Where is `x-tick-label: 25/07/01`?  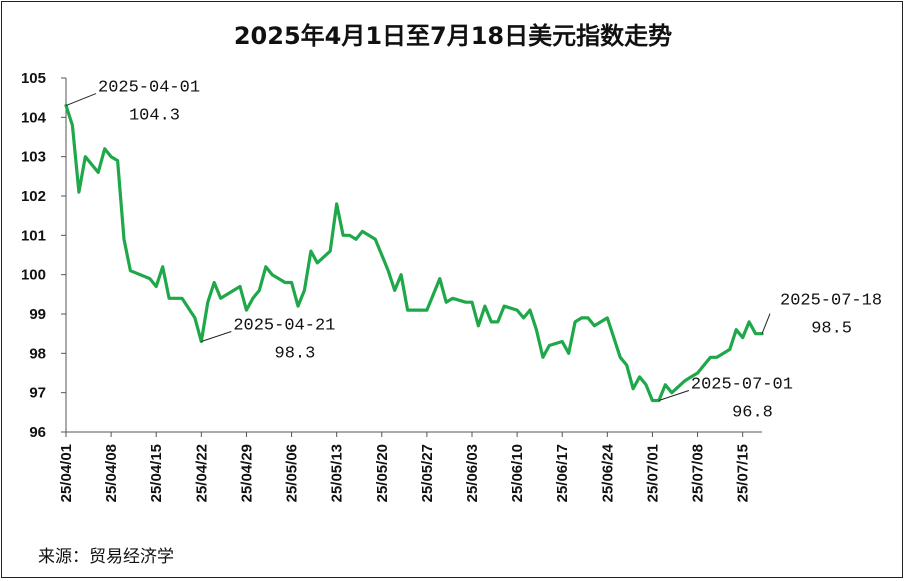 x-tick-label: 25/07/01 is located at coordinates (652, 473).